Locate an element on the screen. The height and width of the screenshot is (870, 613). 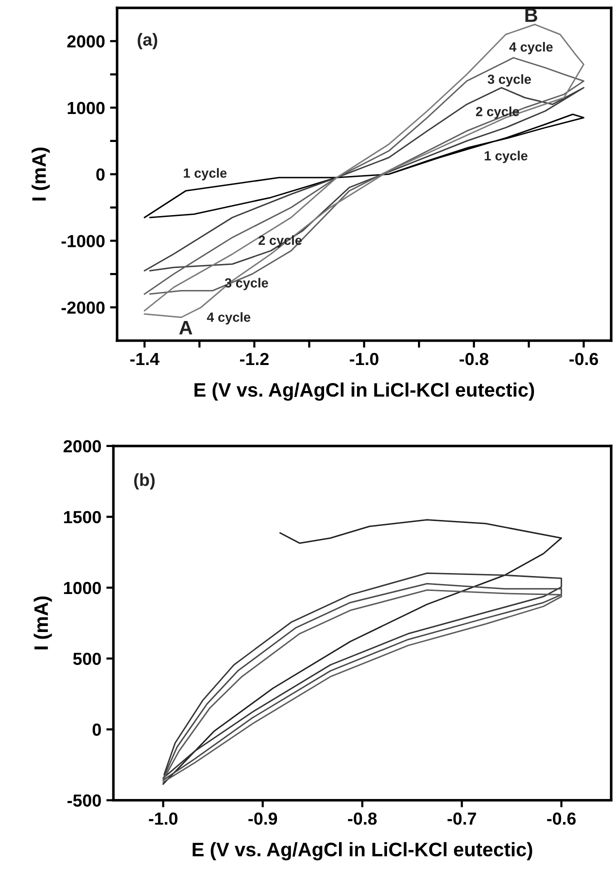
annotation: (a) is located at coordinates (148, 41).